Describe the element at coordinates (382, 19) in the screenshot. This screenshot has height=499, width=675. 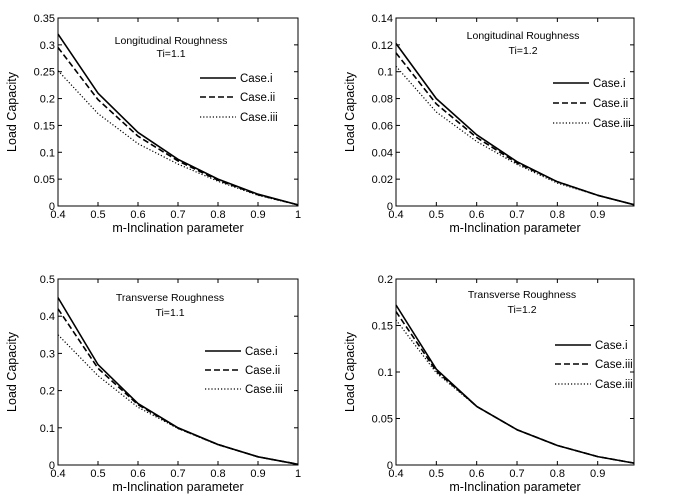
I see `y-tick-label: 0.14` at that location.